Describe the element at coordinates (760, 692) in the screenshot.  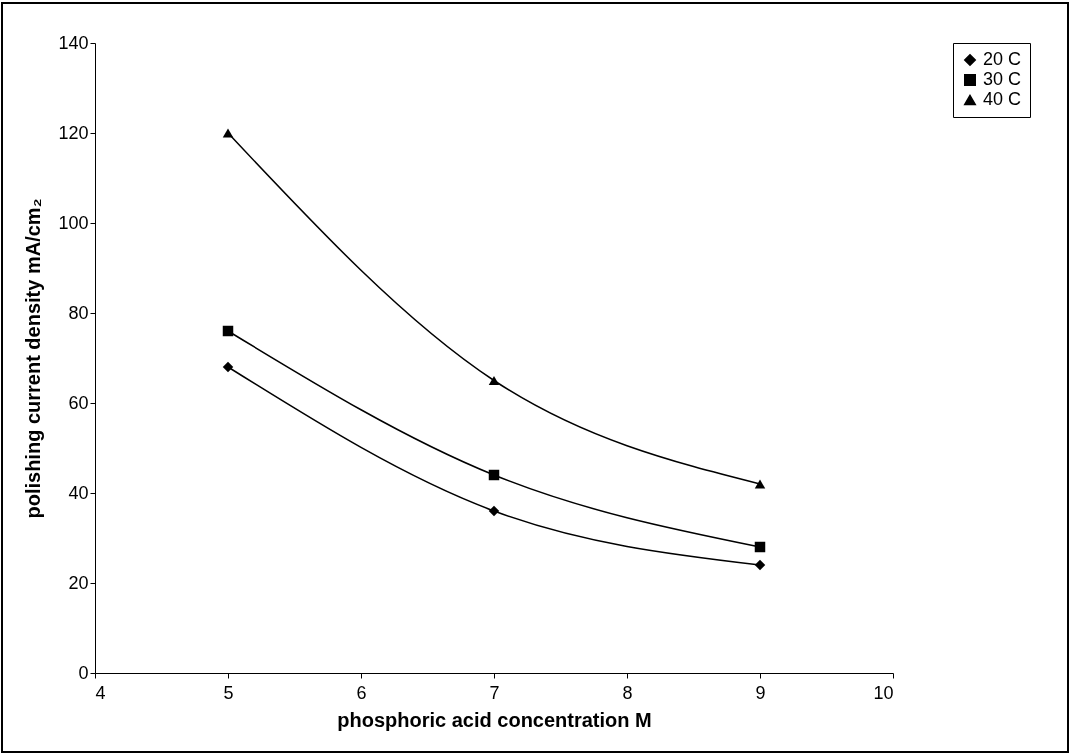
I see `x-tick-label: 9` at that location.